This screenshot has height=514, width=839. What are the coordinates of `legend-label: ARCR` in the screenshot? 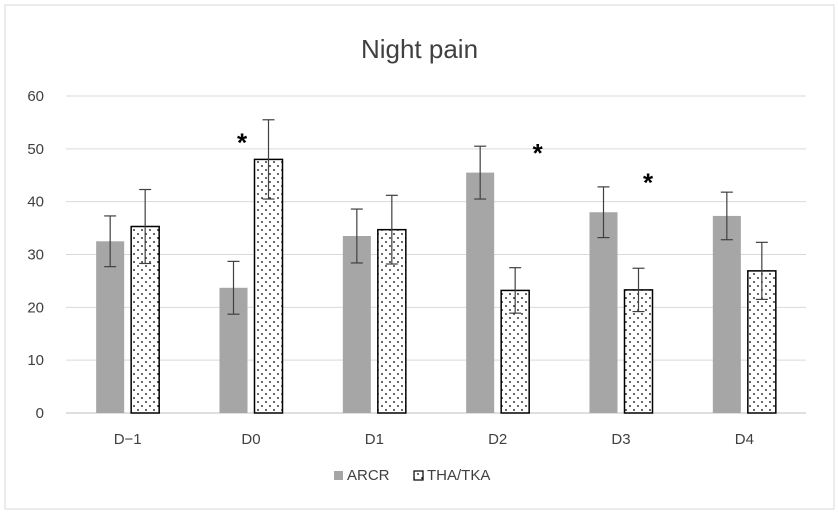 It's located at (368, 475).